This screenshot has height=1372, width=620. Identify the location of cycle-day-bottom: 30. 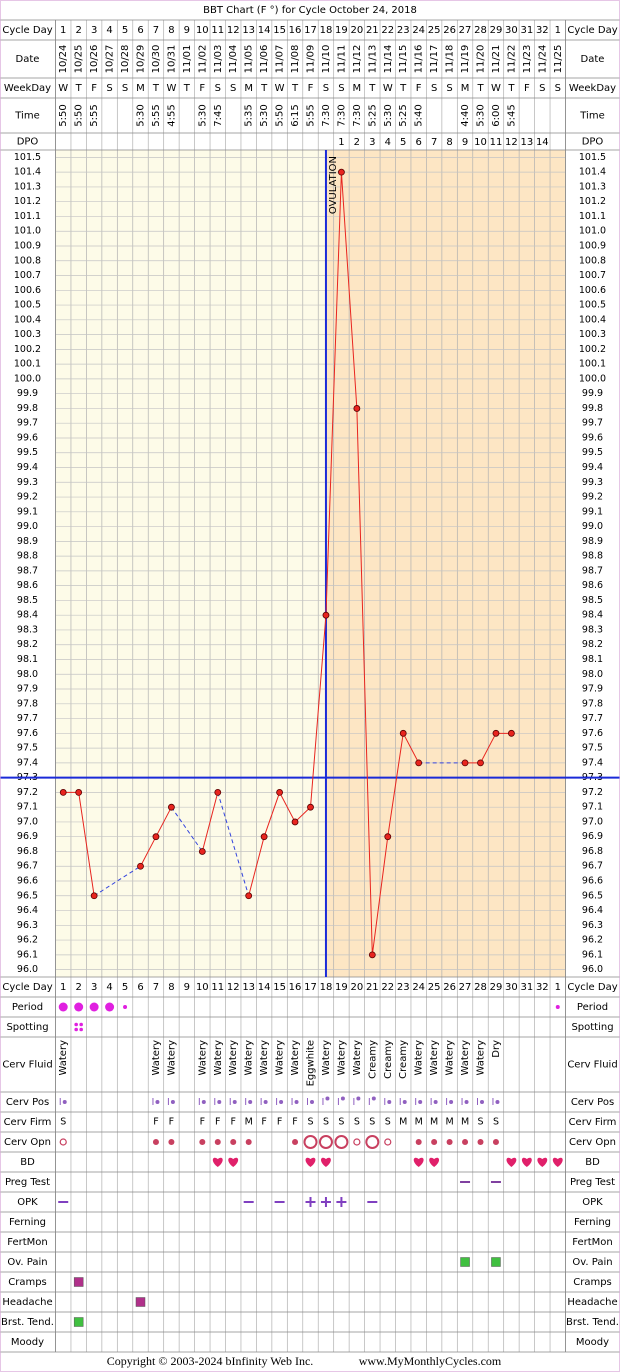
(511, 987).